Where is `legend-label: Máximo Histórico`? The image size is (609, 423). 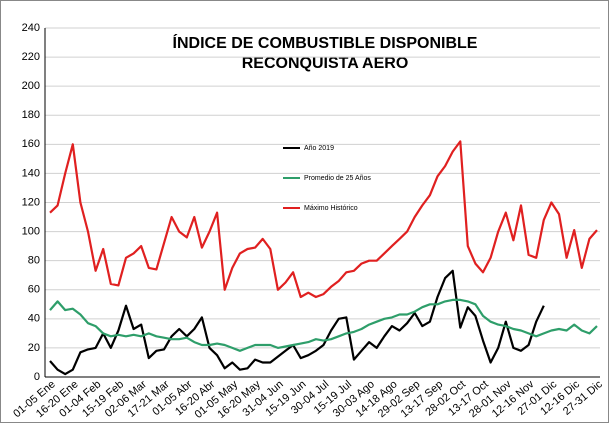 legend-label: Máximo Histórico is located at coordinates (331, 208).